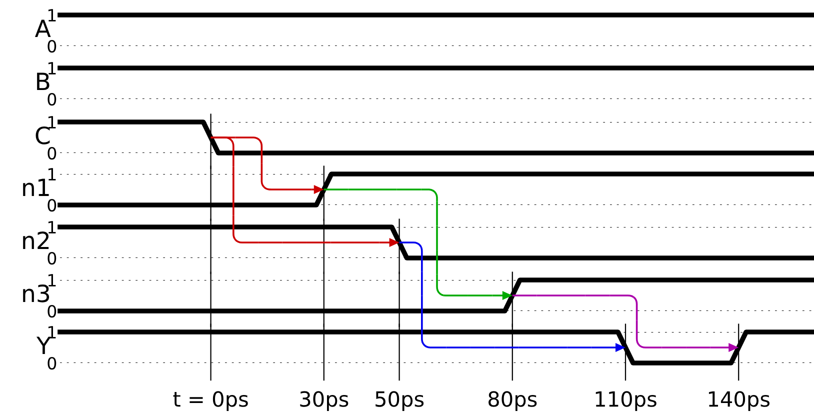  What do you see at coordinates (512, 401) in the screenshot?
I see `x-tick-label: 80ps` at bounding box center [512, 401].